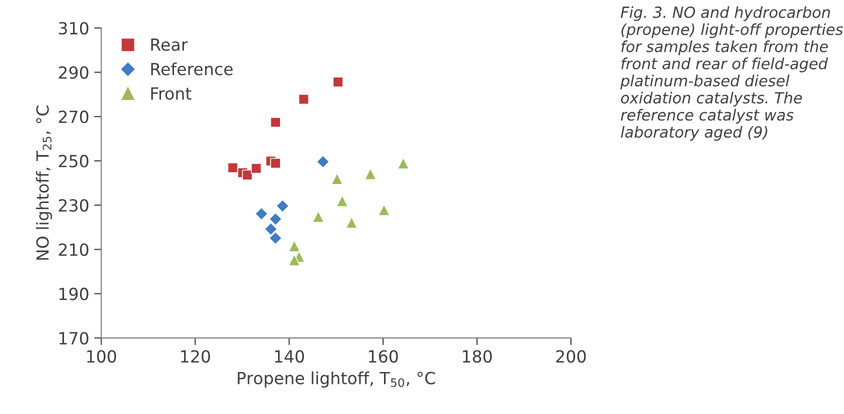 The width and height of the screenshot is (844, 414). What do you see at coordinates (169, 44) in the screenshot?
I see `legend-label: Rear` at bounding box center [169, 44].